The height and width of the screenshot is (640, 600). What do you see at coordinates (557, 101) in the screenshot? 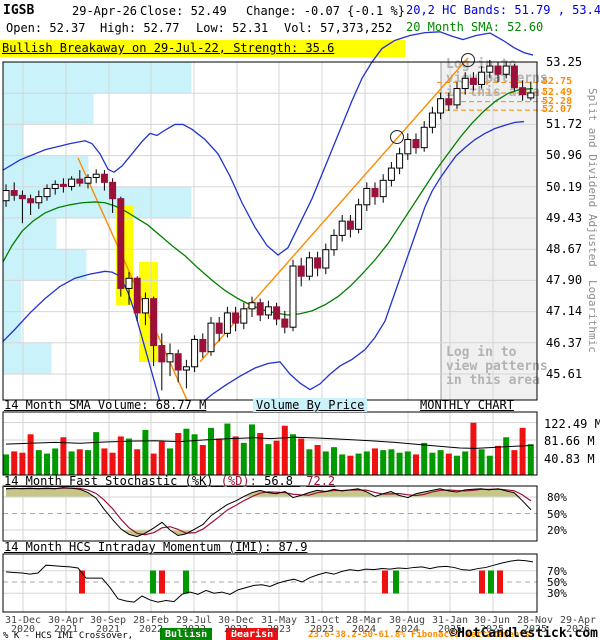
I see `fib-axis-label: 52.28` at bounding box center [557, 101].